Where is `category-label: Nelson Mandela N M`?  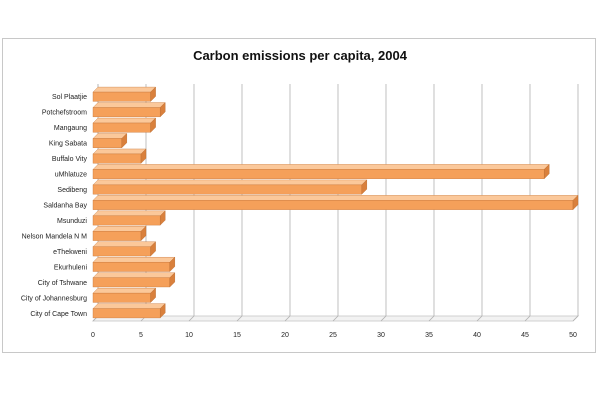
category-label: Nelson Mandela N M is located at coordinates (55, 236).